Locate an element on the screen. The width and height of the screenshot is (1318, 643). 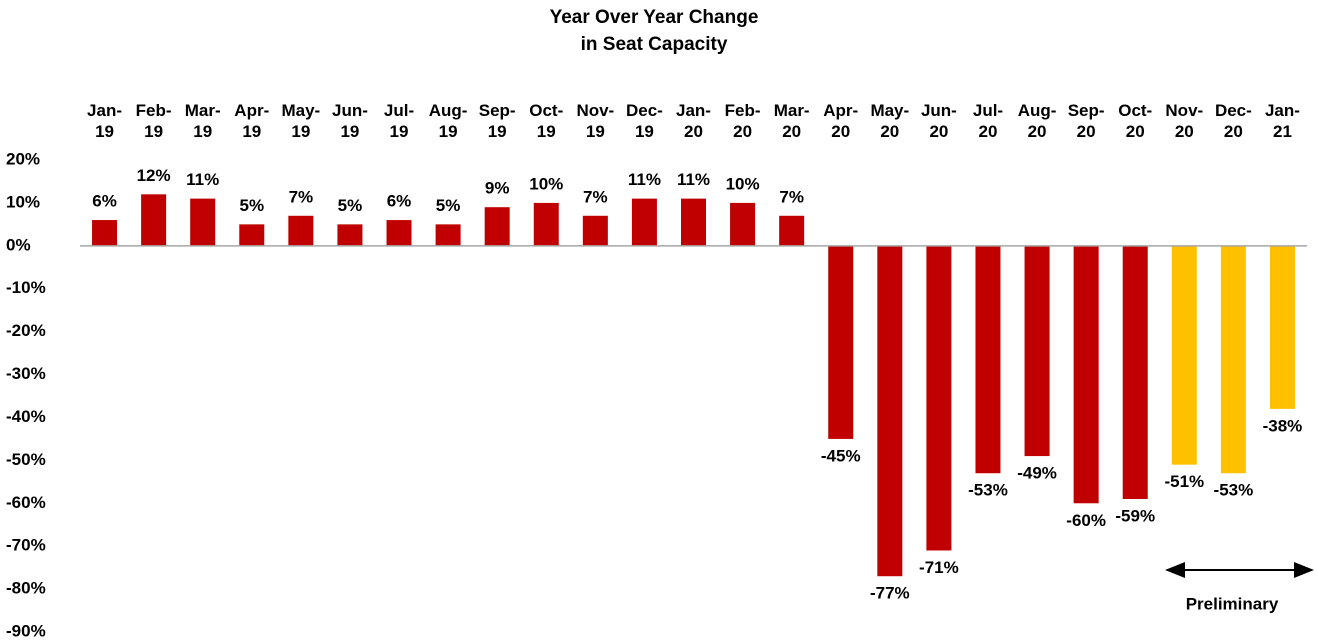
data-label: -71% is located at coordinates (939, 567).